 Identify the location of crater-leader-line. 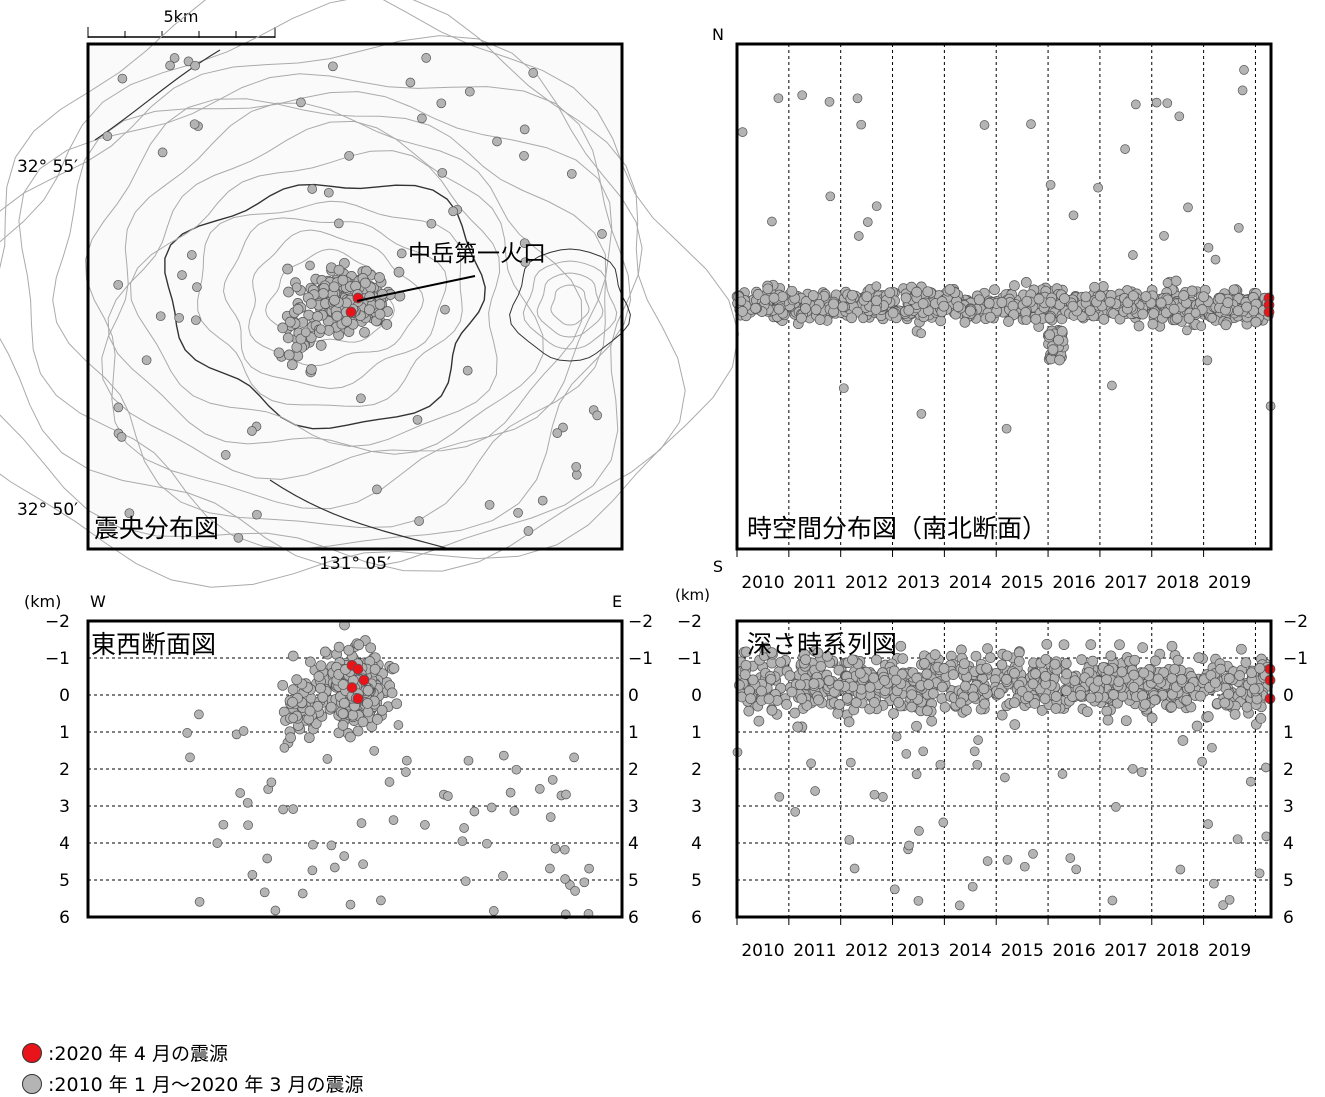
(416, 288).